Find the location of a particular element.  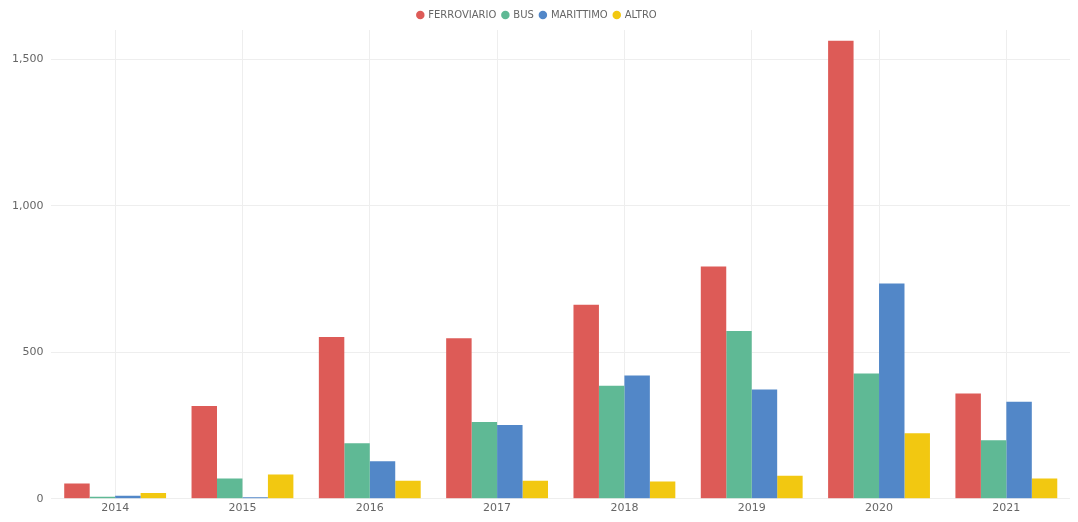

y-tick-label: 1,000 is located at coordinates (27, 205).